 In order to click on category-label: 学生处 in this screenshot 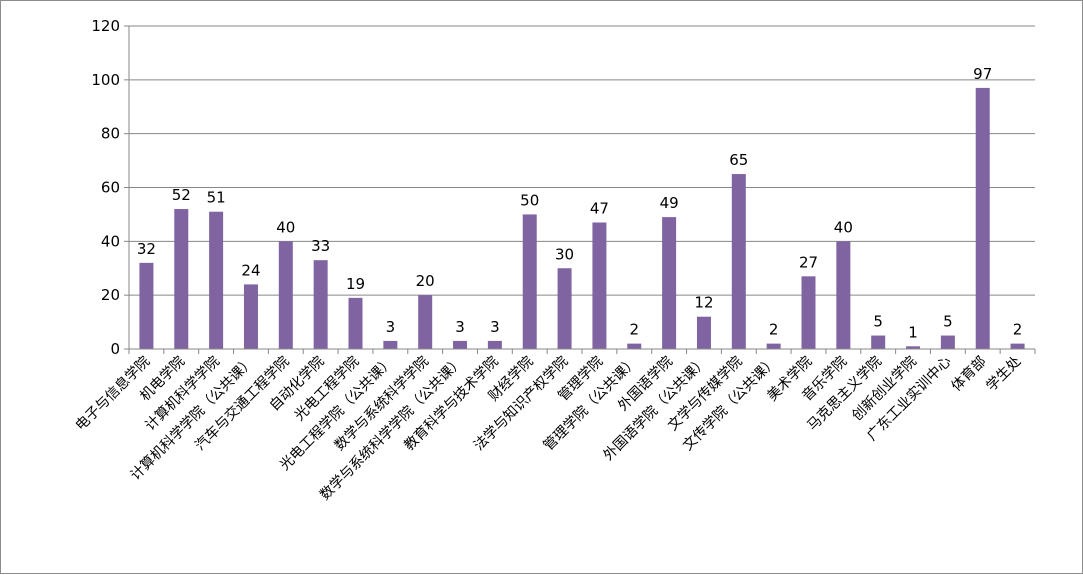, I will do `click(1003, 374)`.